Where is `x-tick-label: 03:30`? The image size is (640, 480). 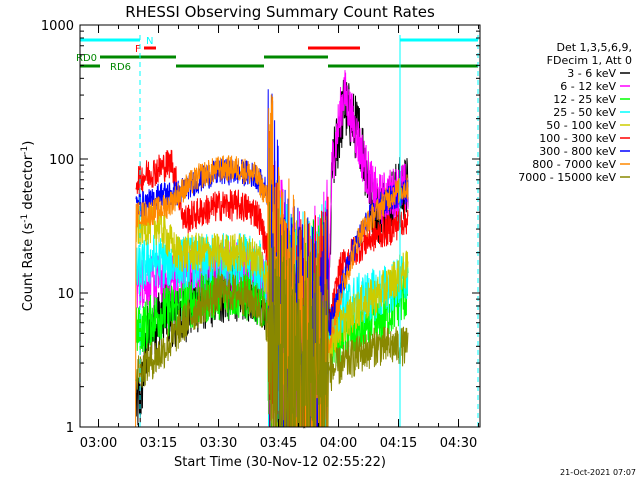
x-tick-label: 03:30 is located at coordinates (218, 443).